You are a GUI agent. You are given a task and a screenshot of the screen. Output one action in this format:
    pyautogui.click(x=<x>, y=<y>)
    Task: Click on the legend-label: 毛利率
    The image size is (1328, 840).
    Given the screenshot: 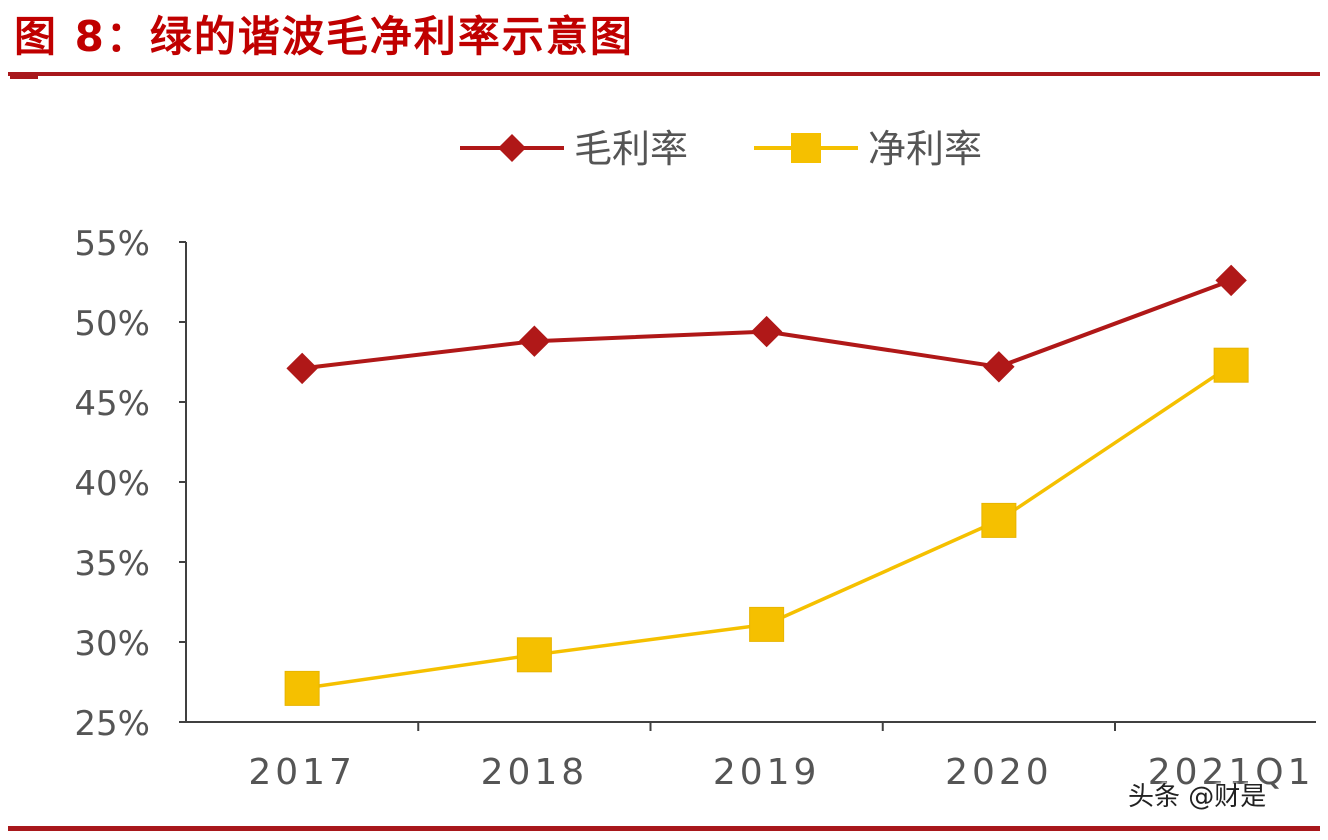 What is the action you would take?
    pyautogui.click(x=631, y=149)
    